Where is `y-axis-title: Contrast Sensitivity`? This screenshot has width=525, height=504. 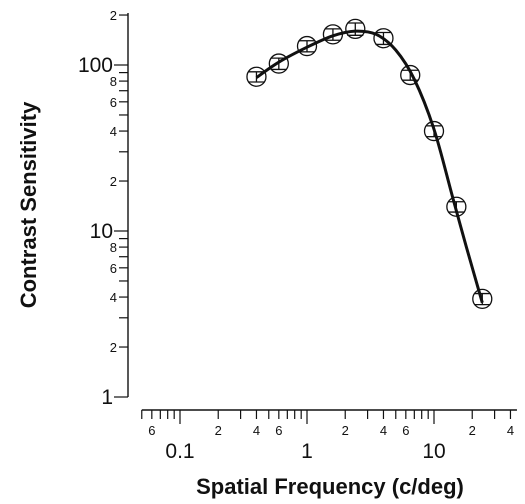 y-axis-title: Contrast Sensitivity is located at coordinates (28, 204).